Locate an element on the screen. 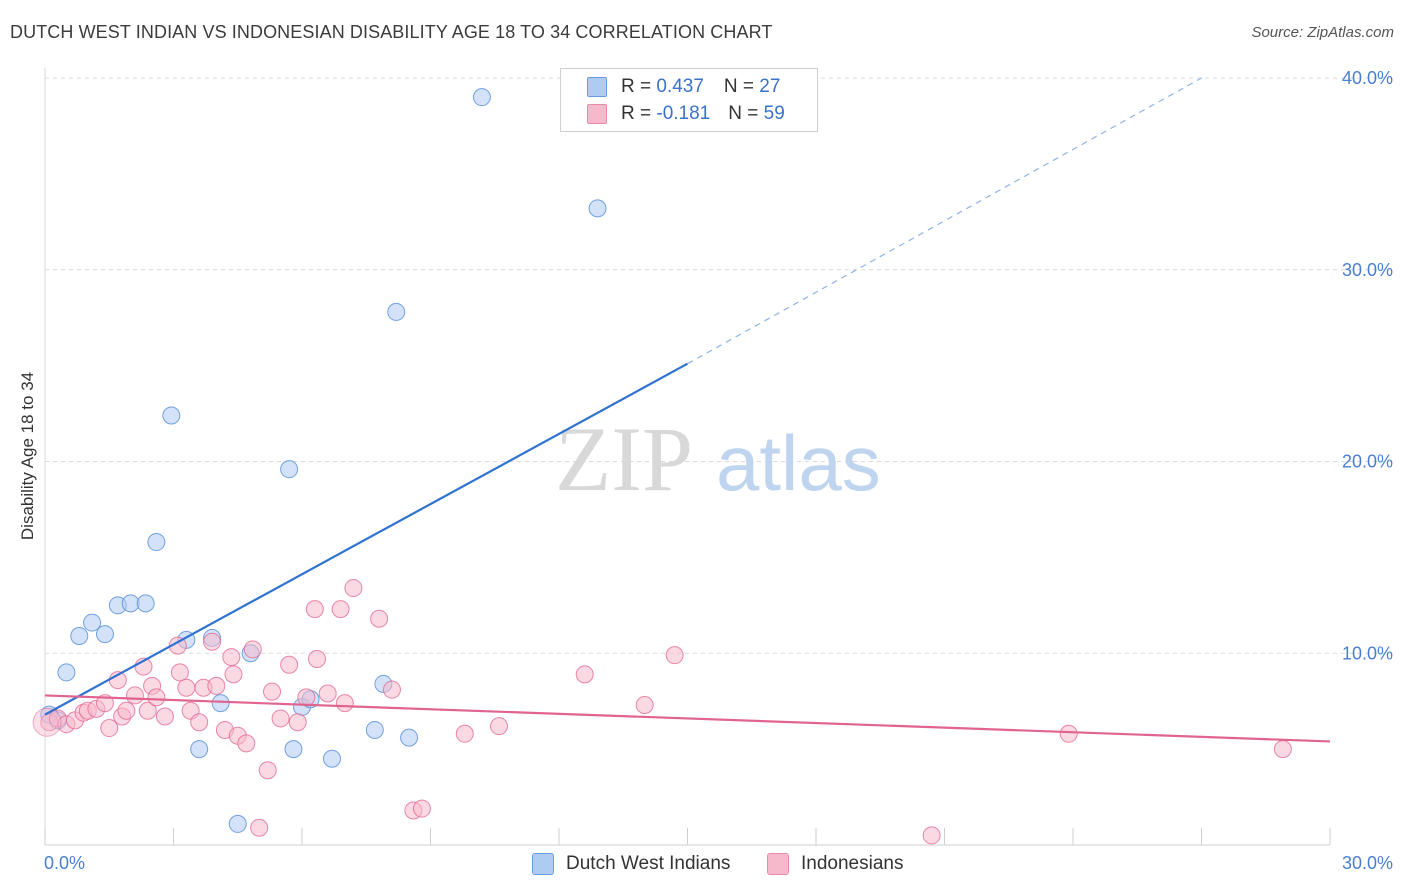 The width and height of the screenshot is (1406, 892). watermark-zip: ZIP is located at coordinates (624, 459).